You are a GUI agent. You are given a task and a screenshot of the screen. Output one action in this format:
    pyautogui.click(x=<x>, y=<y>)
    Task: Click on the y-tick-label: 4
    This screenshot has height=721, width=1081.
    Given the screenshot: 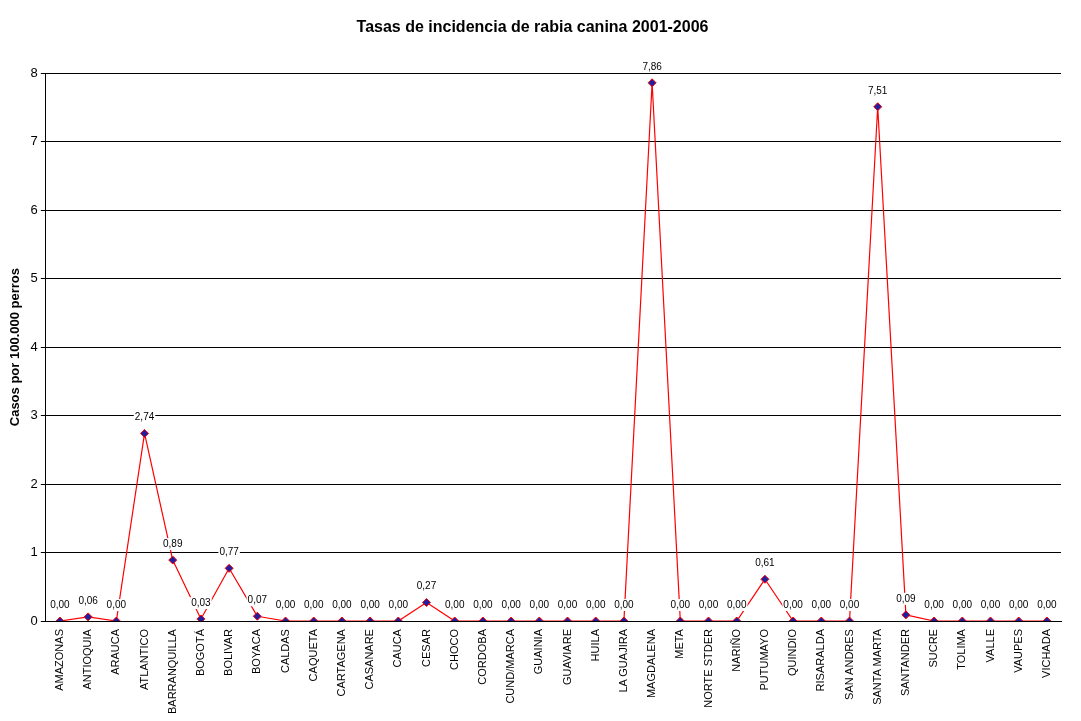 What is the action you would take?
    pyautogui.click(x=34, y=346)
    